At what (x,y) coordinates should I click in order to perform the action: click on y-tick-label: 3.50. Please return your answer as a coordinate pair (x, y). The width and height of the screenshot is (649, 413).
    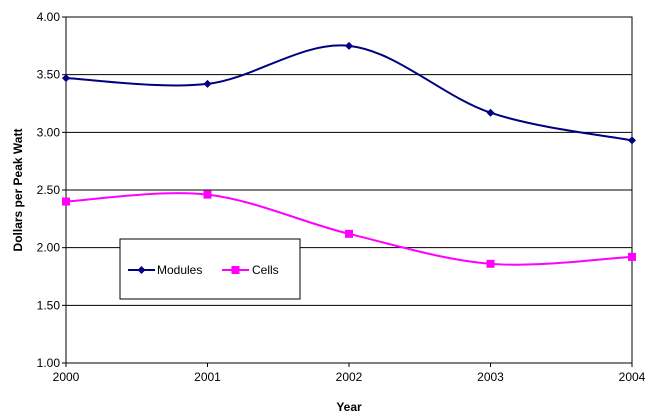
    Looking at the image, I should click on (49, 75).